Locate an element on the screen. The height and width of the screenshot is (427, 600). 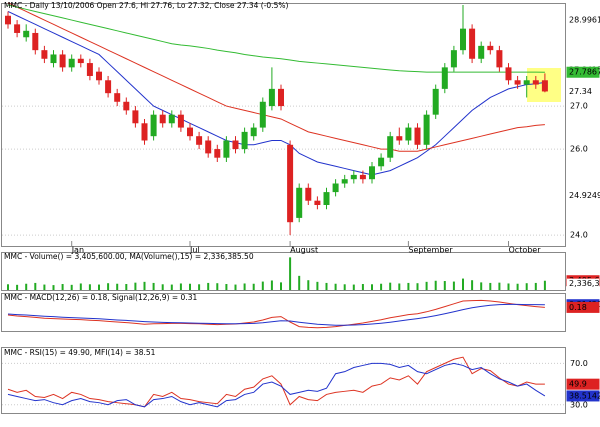
x-tick-label: Jul is located at coordinates (194, 250).